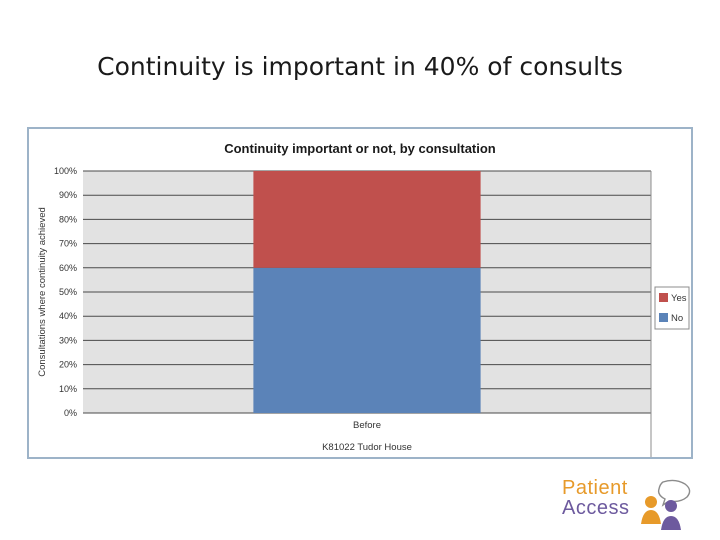  Describe the element at coordinates (651, 517) in the screenshot. I see `person-body-orange` at that location.